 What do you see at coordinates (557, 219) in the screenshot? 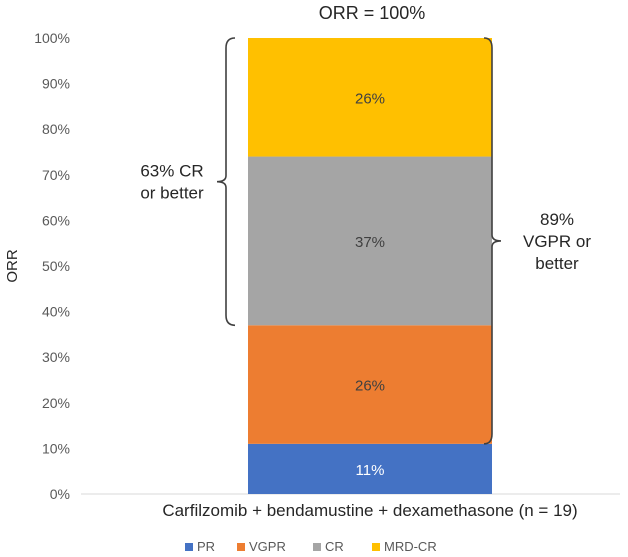
I see `annotation-text: 89%` at bounding box center [557, 219].